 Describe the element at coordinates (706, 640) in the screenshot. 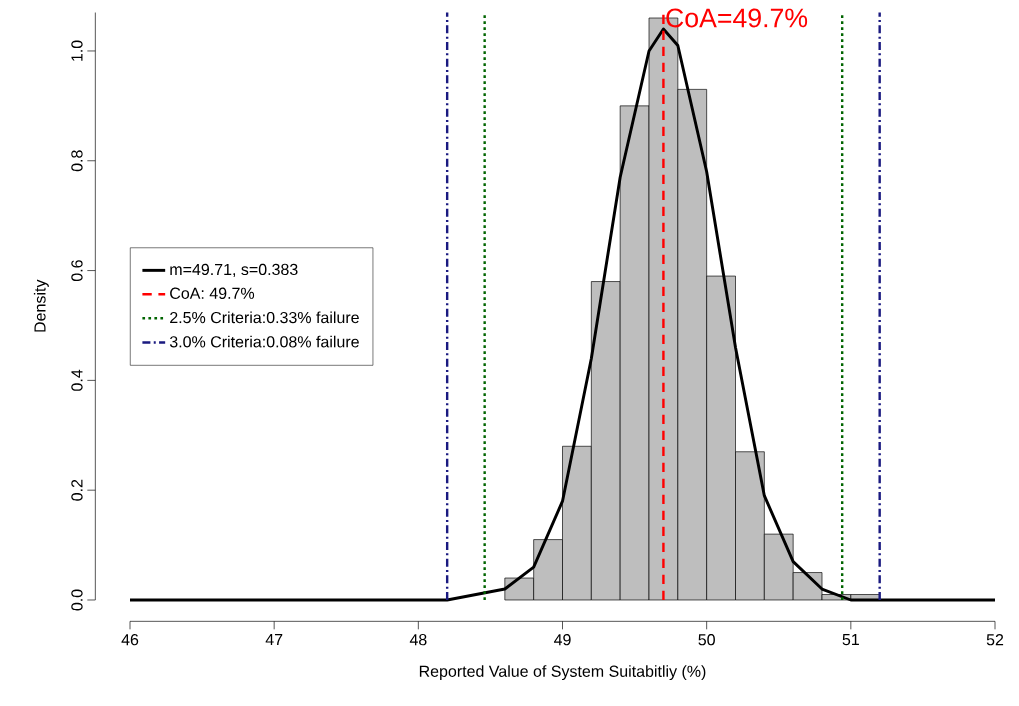

I see `x-tick-label: 50` at that location.